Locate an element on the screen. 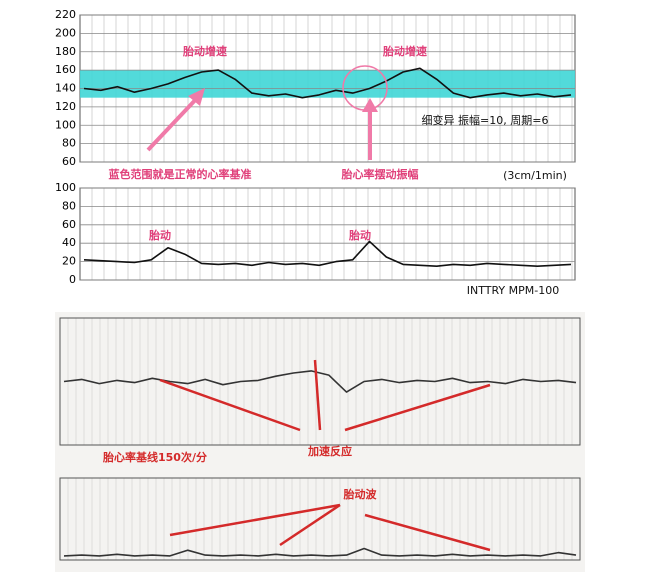  annotation: 蓝色范围就是正常的心率基准 is located at coordinates (180, 174).